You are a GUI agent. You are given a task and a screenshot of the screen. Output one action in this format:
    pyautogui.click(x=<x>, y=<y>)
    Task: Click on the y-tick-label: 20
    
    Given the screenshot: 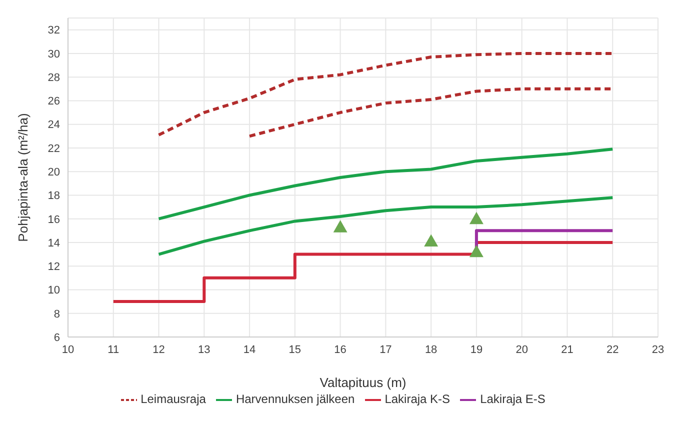 What is the action you would take?
    pyautogui.click(x=54, y=172)
    